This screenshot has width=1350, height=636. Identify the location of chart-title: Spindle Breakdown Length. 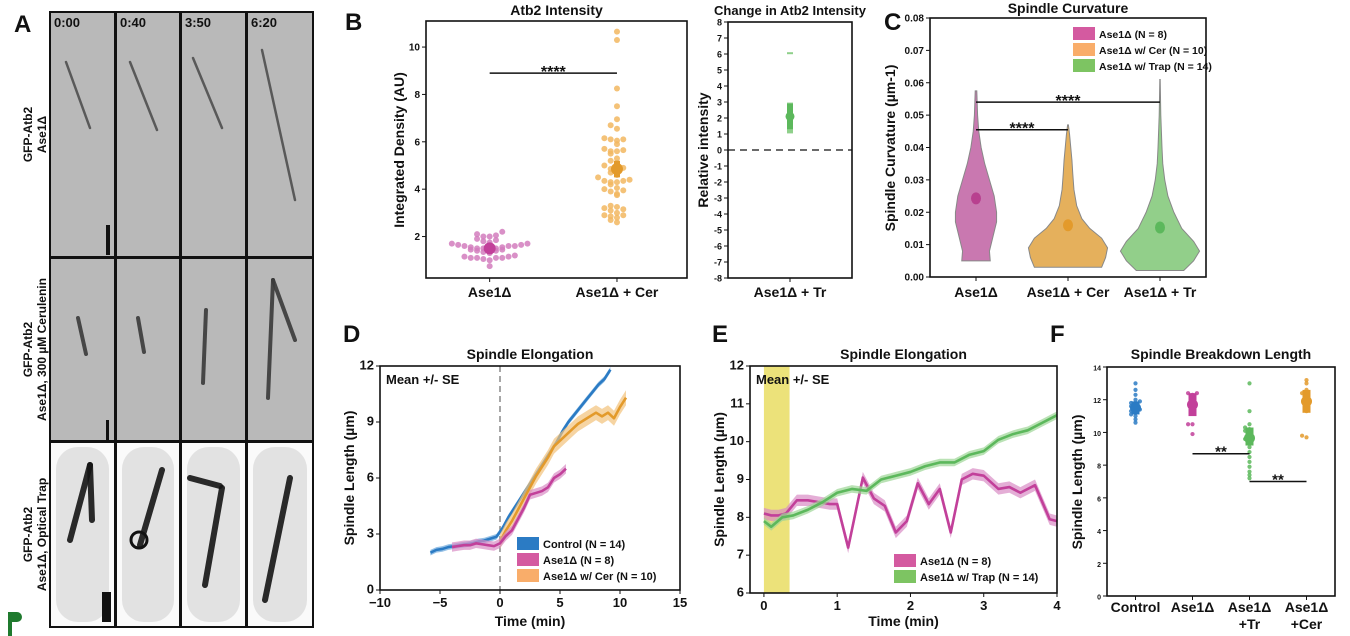
(1221, 354).